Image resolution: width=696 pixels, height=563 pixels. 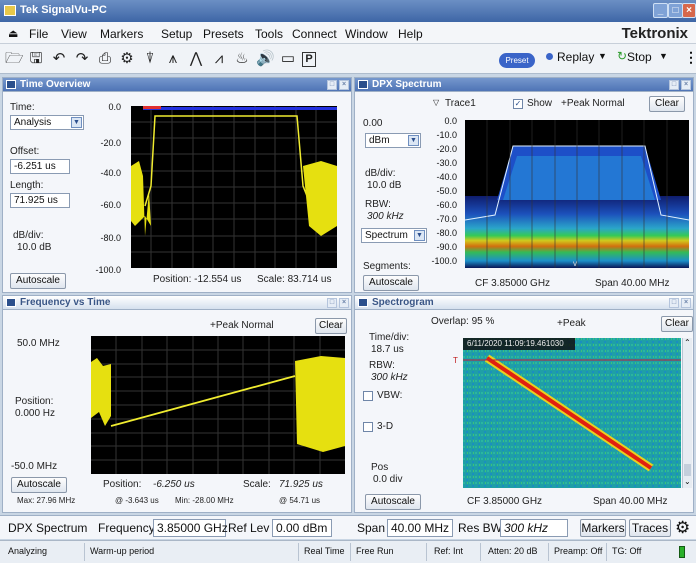 What do you see at coordinates (314, 34) in the screenshot?
I see `menu-connect: Connect` at bounding box center [314, 34].